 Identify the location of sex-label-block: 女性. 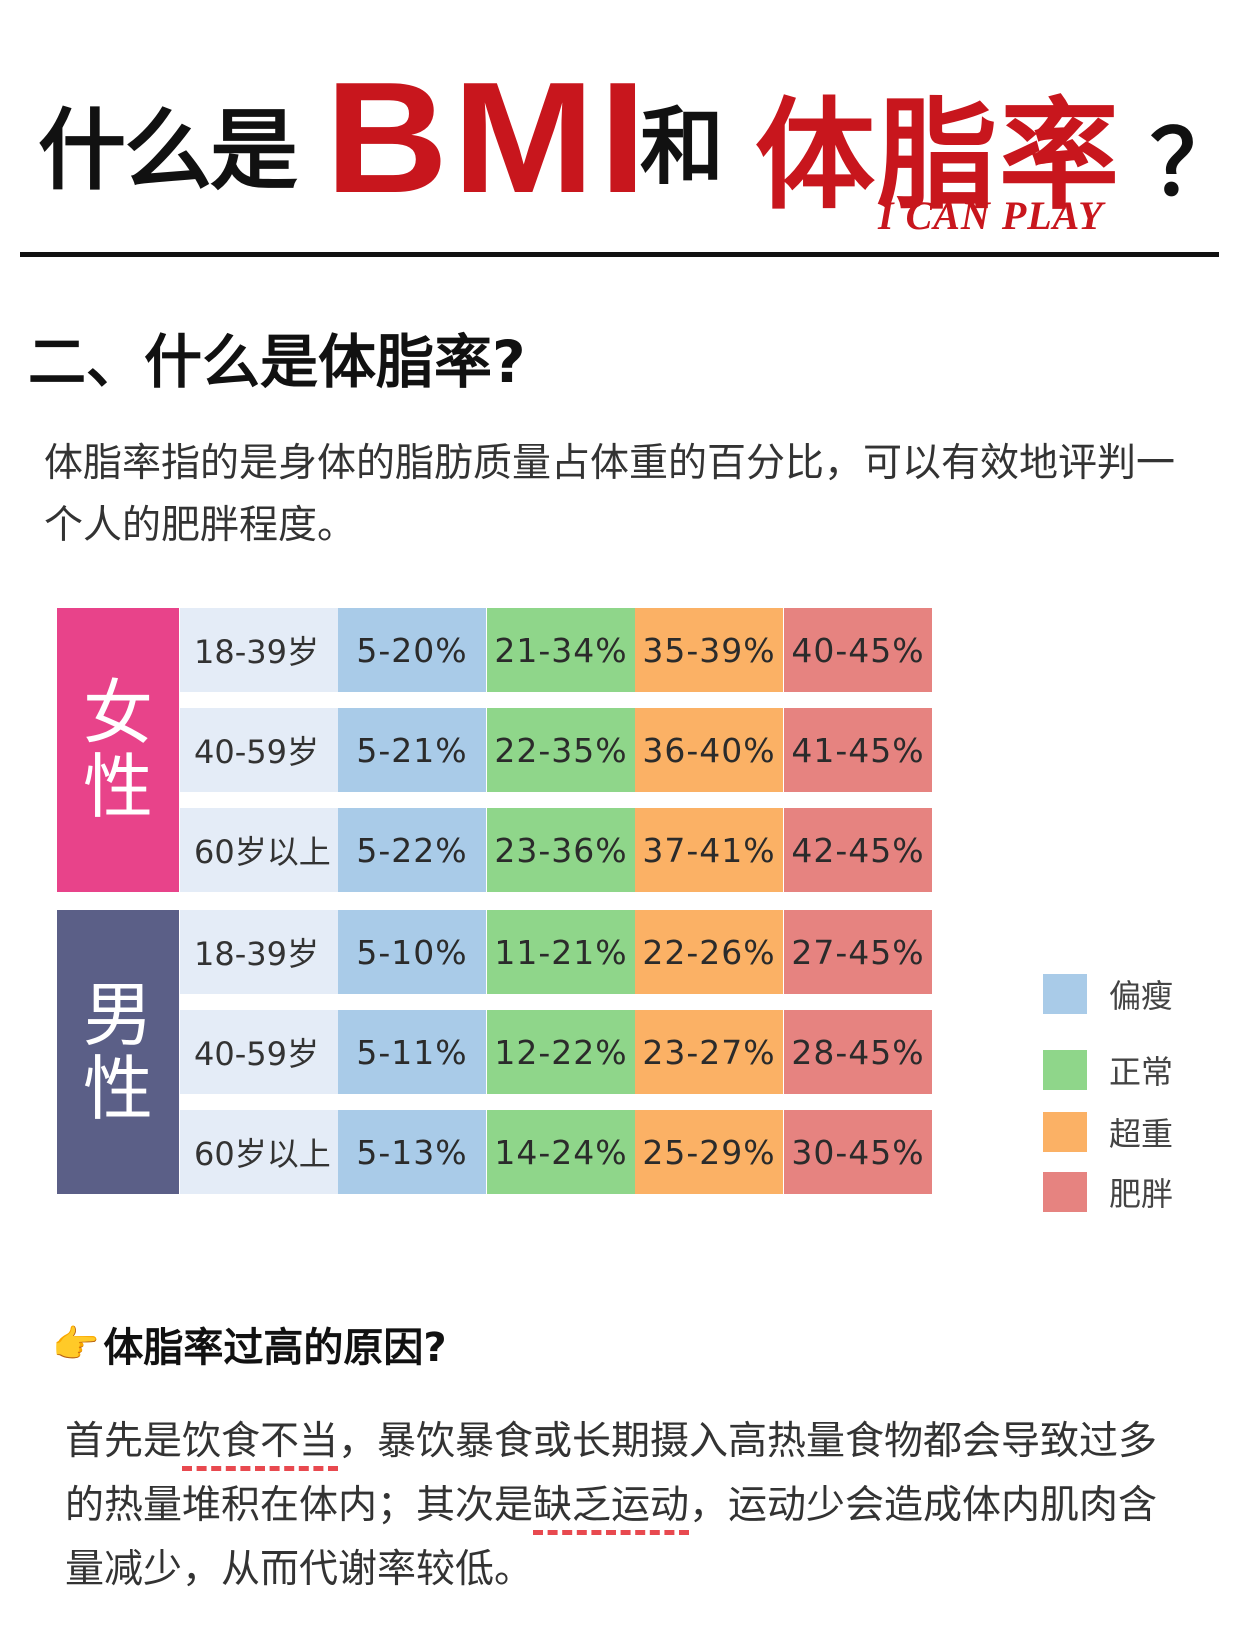
(118, 750).